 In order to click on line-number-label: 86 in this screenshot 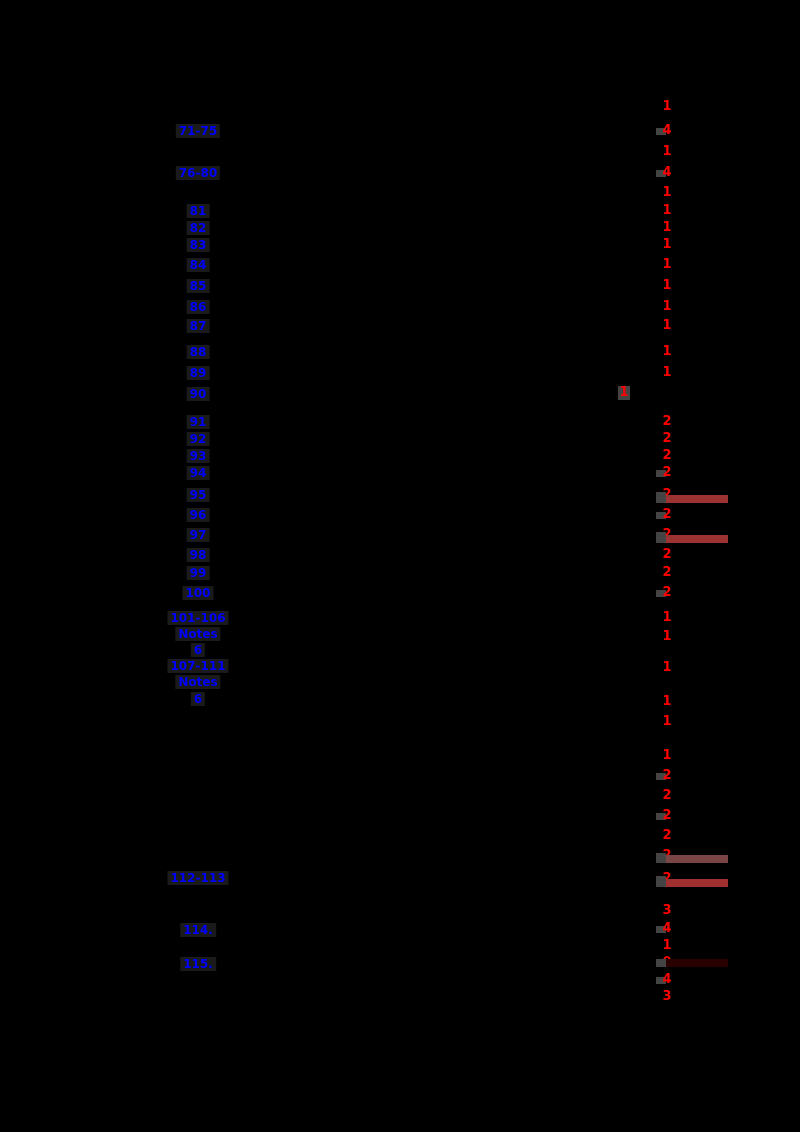, I will do `click(198, 307)`.